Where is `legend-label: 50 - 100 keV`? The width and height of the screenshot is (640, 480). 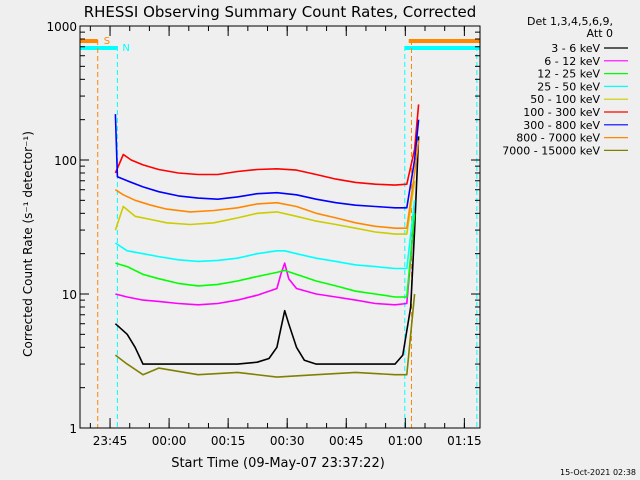
legend-label: 50 - 100 keV is located at coordinates (565, 99).